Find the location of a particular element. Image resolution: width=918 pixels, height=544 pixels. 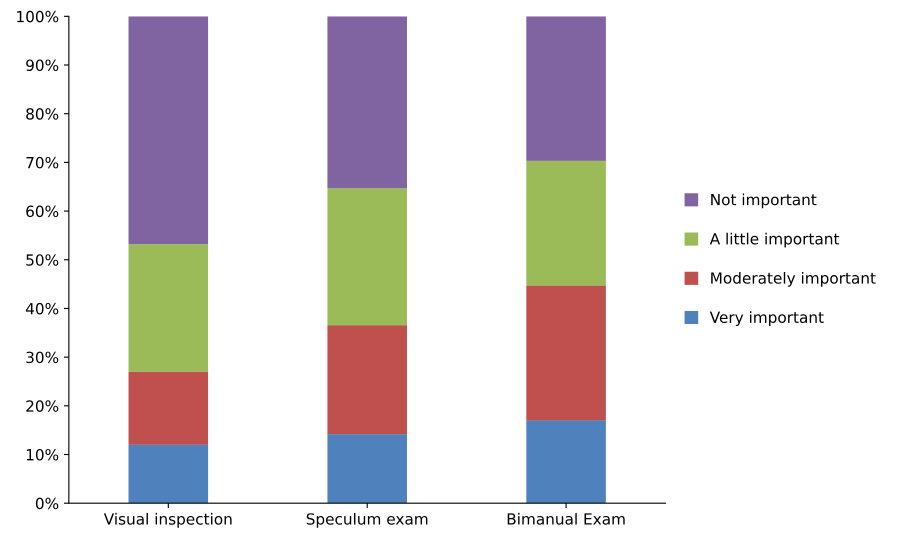

y-tick-label: 0% is located at coordinates (47, 504).